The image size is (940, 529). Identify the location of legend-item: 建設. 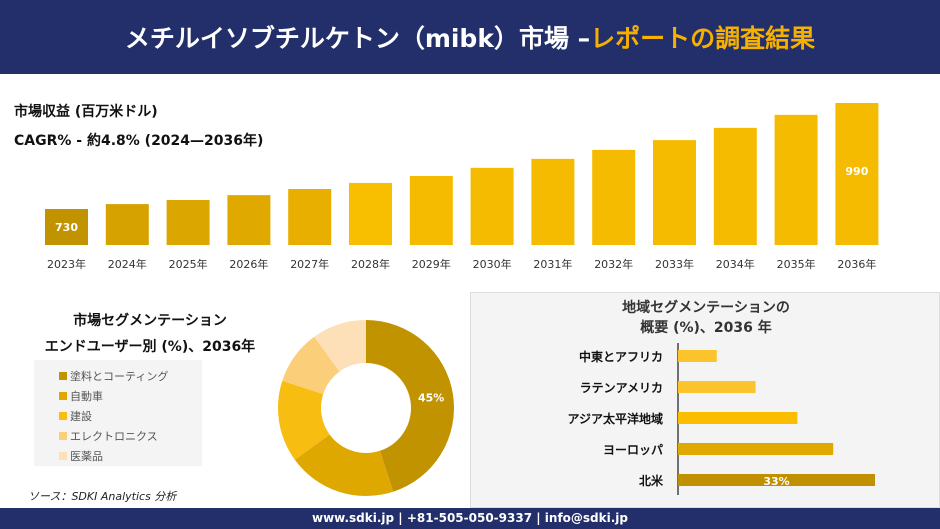
(130, 416).